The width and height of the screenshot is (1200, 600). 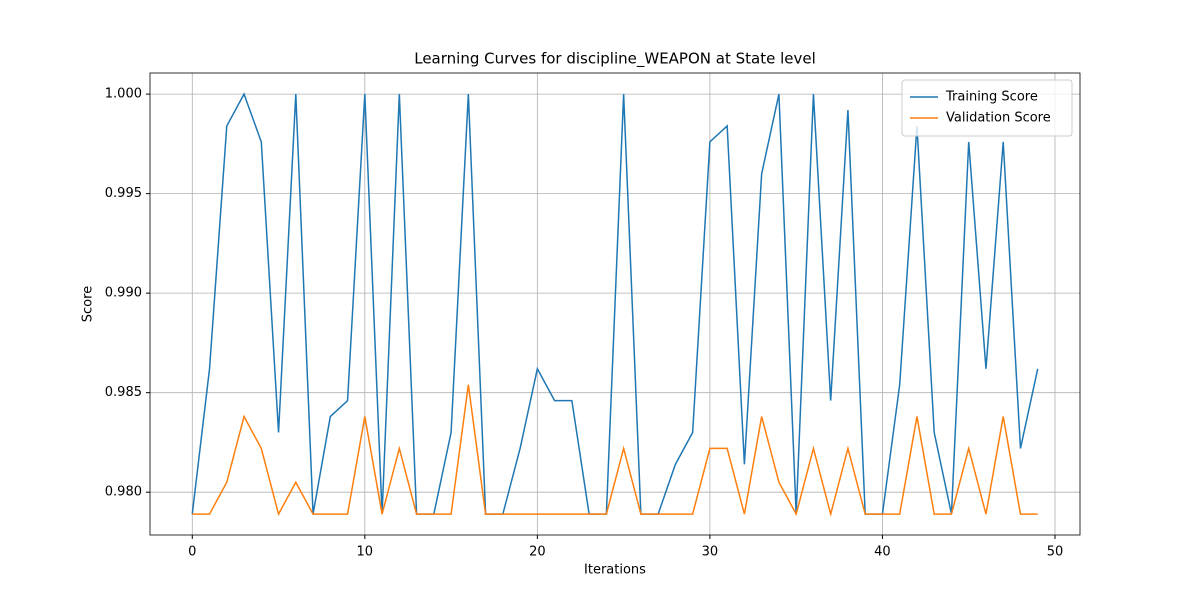 What do you see at coordinates (88, 304) in the screenshot?
I see `y-axis-label: Score` at bounding box center [88, 304].